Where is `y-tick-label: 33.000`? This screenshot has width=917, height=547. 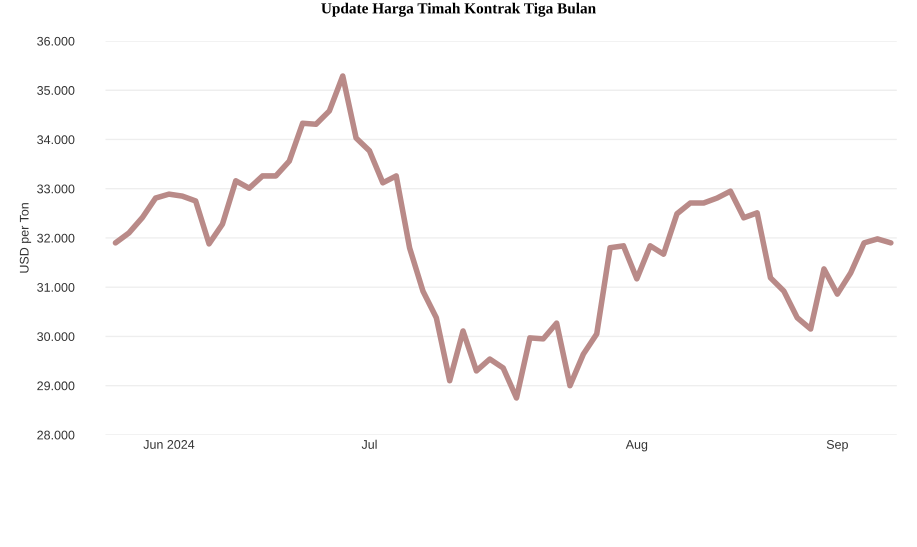
y-tick-label: 33.000 is located at coordinates (55, 189).